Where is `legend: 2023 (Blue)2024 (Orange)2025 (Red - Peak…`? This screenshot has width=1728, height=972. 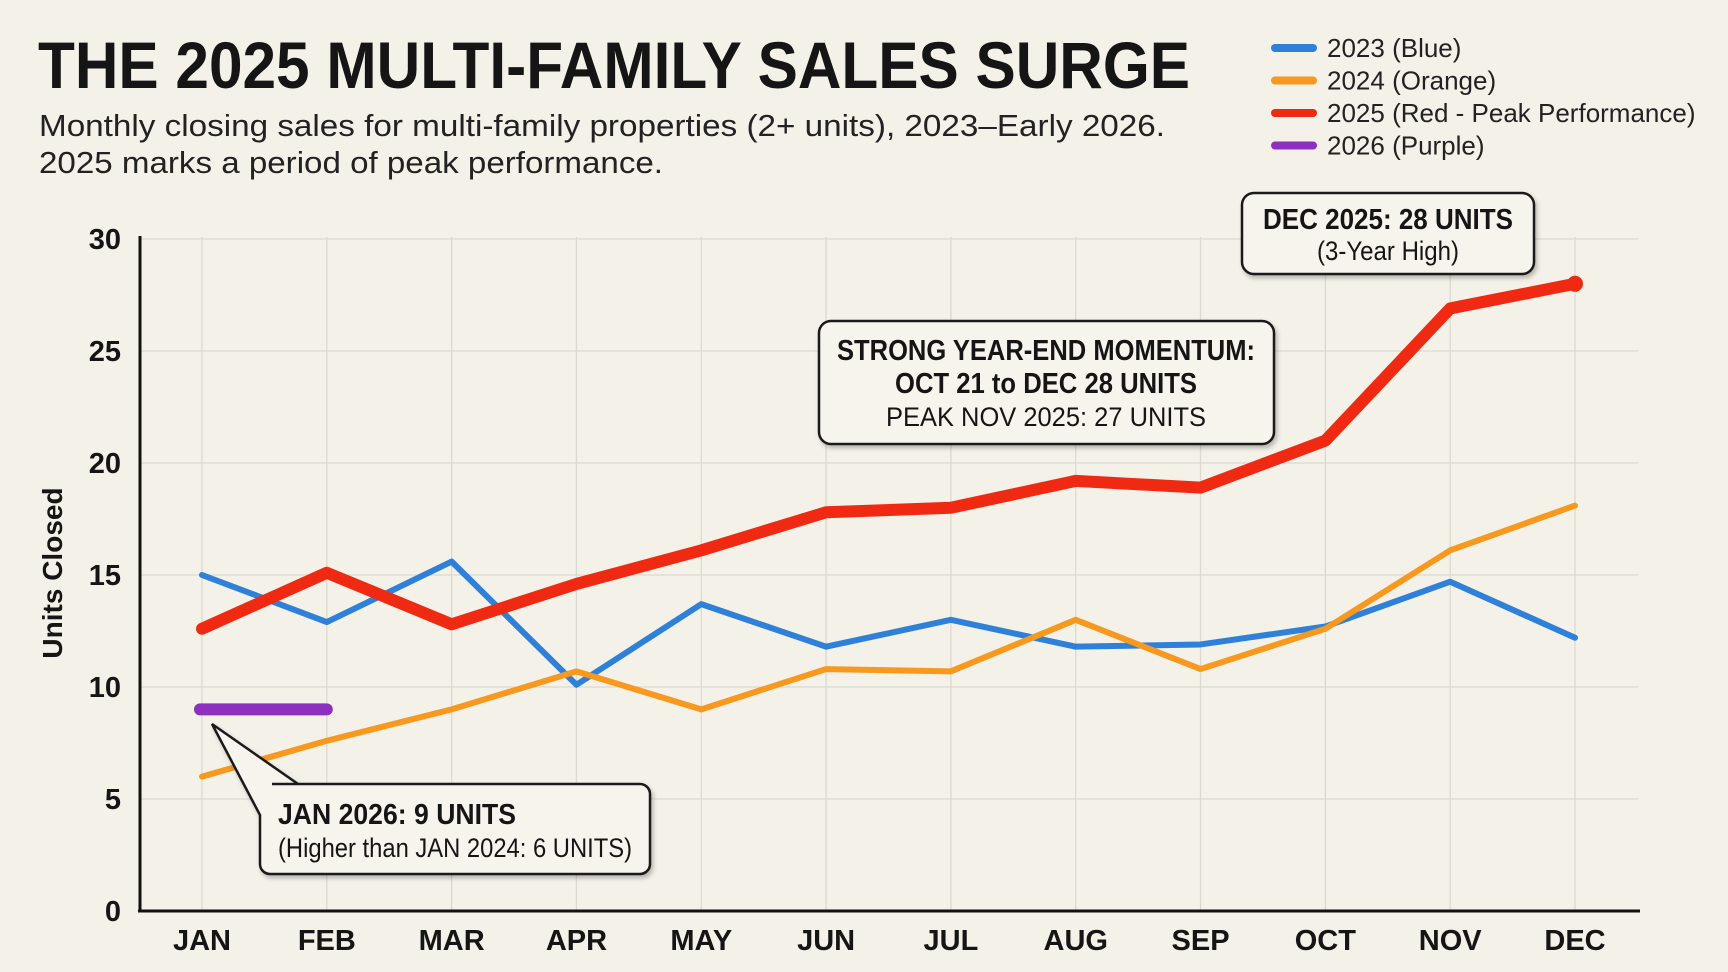 legend: 2023 (Blue)2024 (Orange)2025 (Red - Peak… is located at coordinates (1483, 97).